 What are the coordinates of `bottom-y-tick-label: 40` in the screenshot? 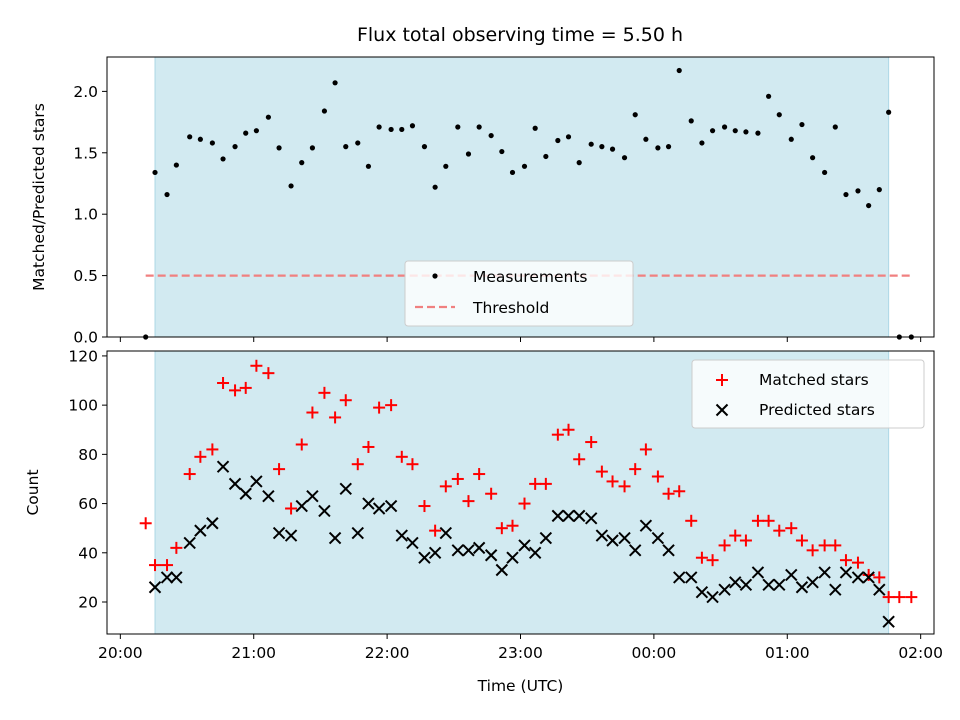 It's located at (88, 553).